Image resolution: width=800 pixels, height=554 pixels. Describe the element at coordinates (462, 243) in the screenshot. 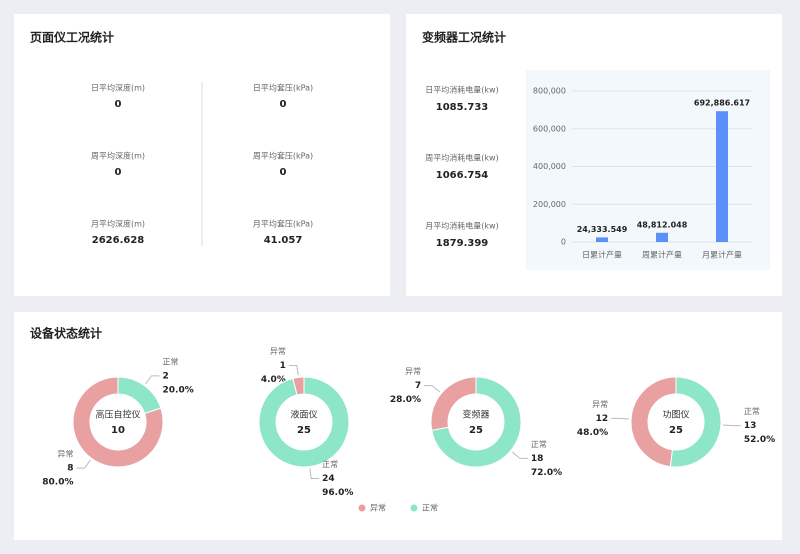

I see `stat-value: 1879.399` at that location.